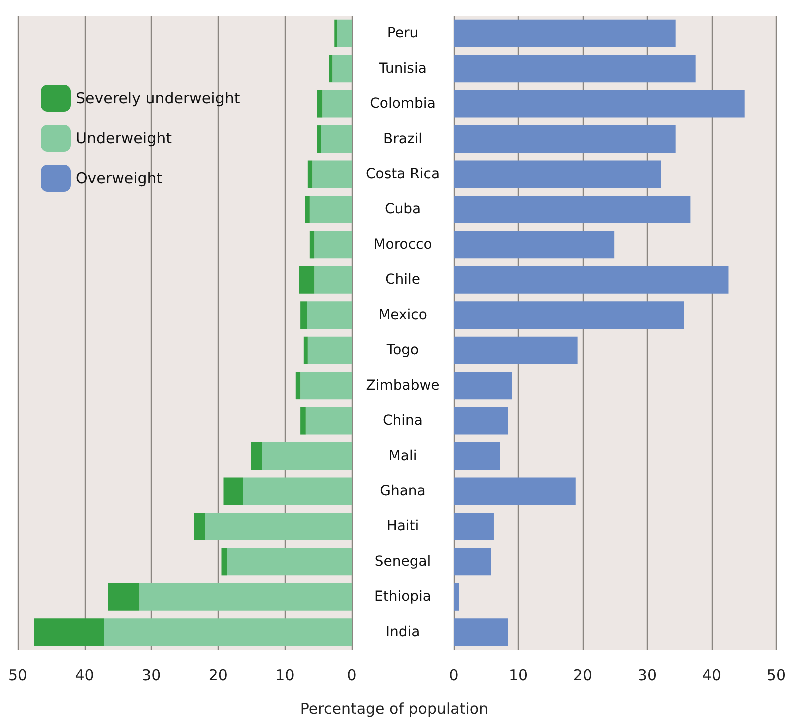 The image size is (789, 724). Describe the element at coordinates (394, 709) in the screenshot. I see `x-axis-title: Percentage of population` at that location.